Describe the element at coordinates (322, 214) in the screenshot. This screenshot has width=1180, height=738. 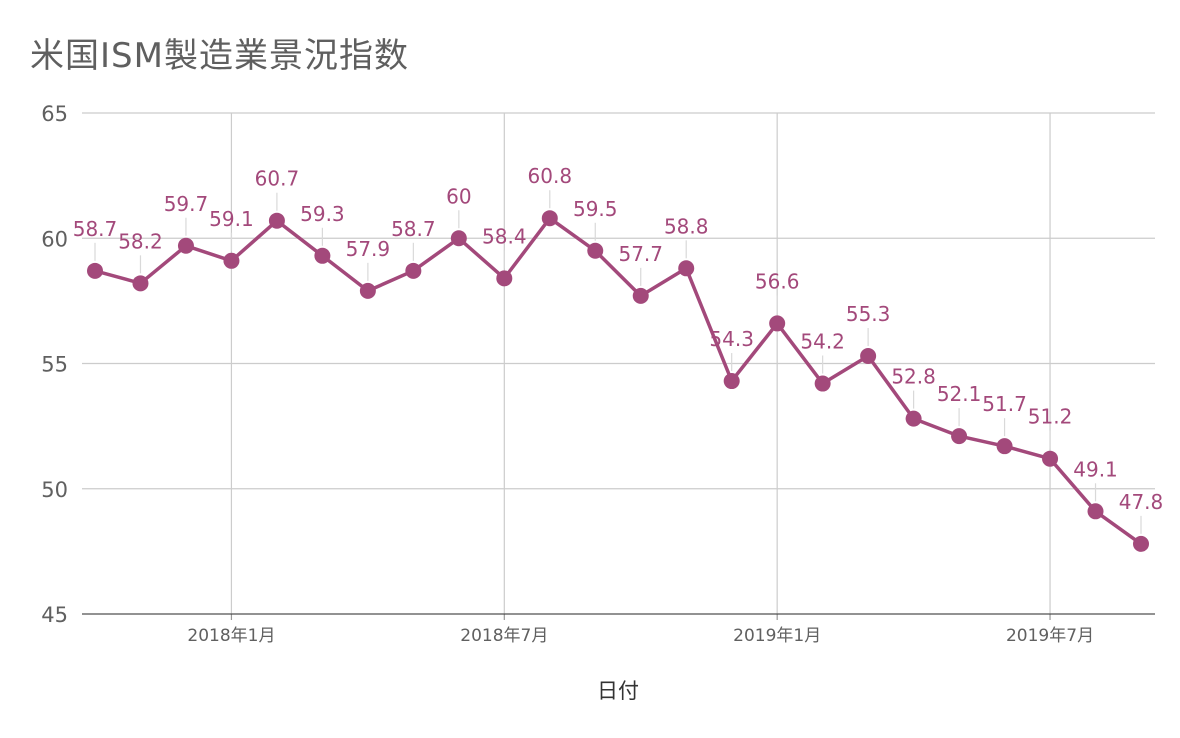
I see `data-label: 59.3` at that location.